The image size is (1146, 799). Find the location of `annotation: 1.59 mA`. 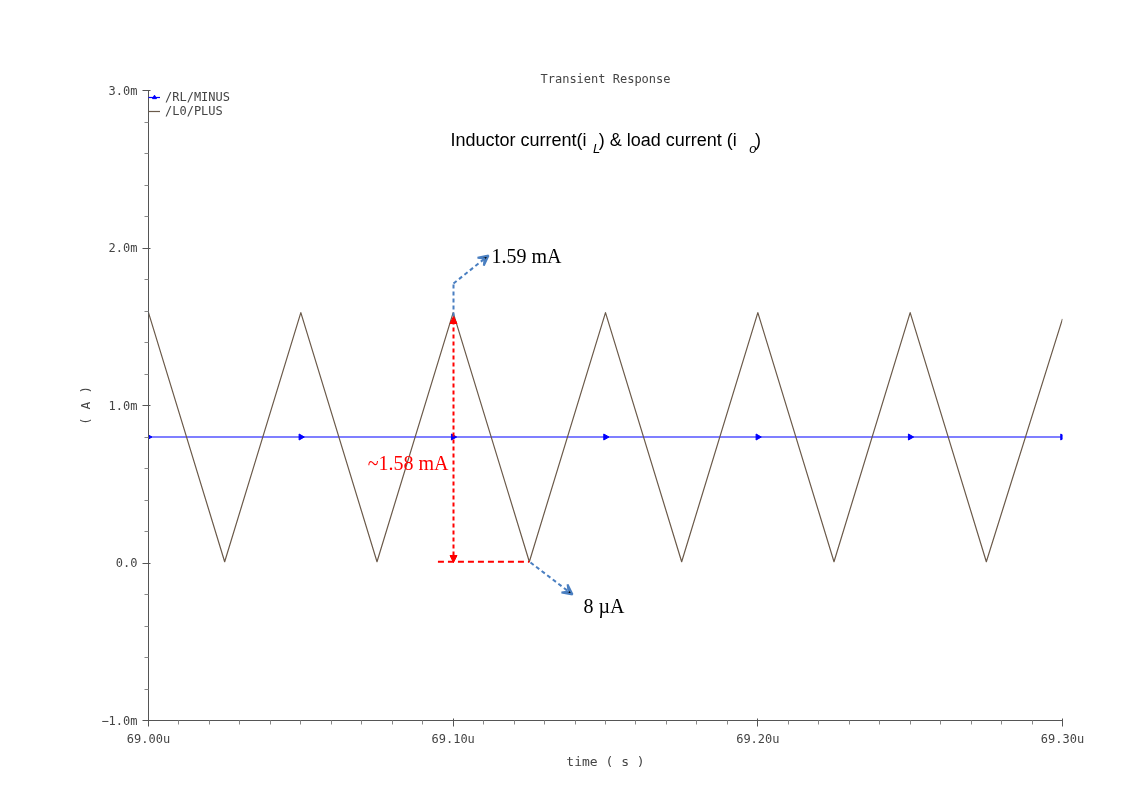

annotation: 1.59 mA is located at coordinates (527, 255).